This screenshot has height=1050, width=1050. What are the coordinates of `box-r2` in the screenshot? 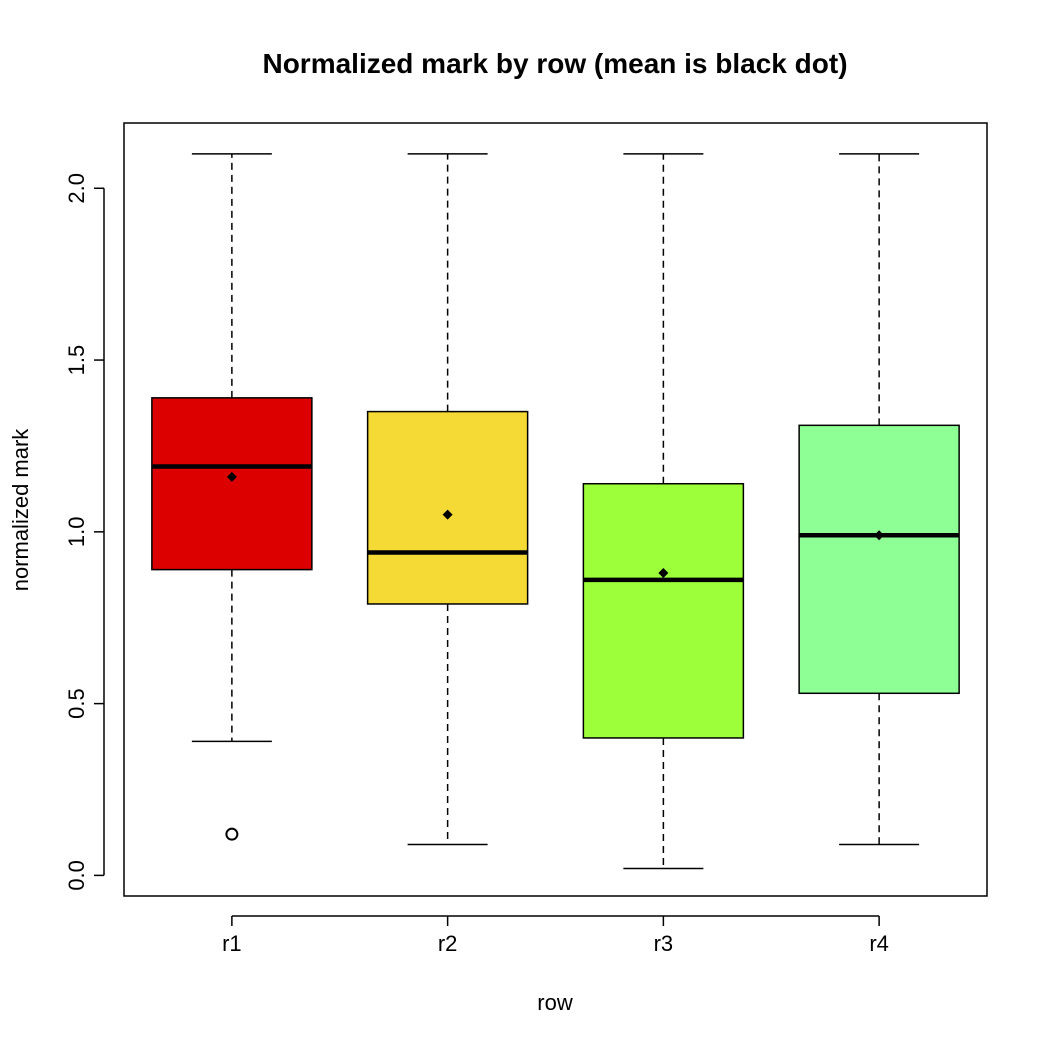 It's located at (447, 507).